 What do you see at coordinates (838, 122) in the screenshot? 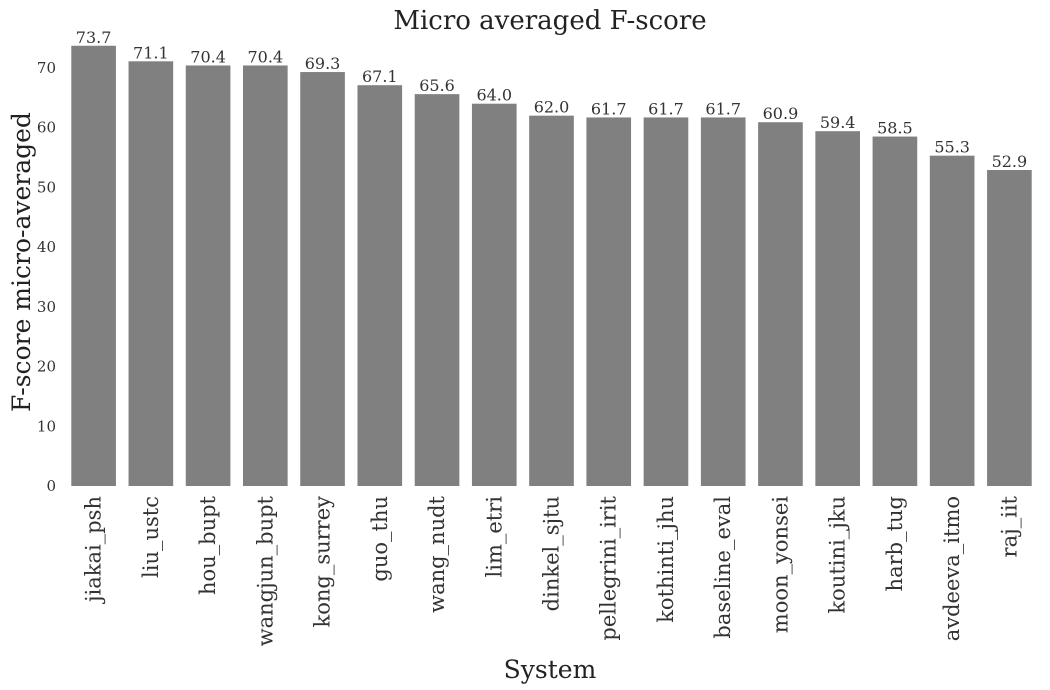
I see `value-label: 59.4` at bounding box center [838, 122].